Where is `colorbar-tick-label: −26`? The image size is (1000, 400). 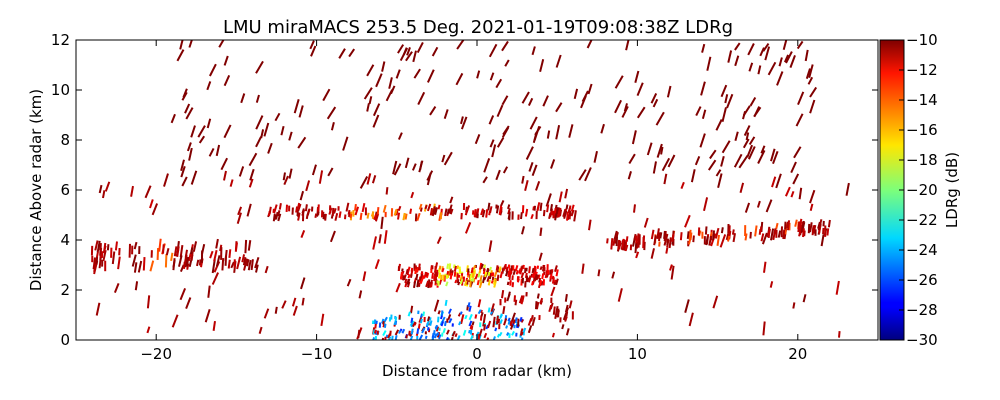
colorbar-tick-label: −26 is located at coordinates (922, 280).